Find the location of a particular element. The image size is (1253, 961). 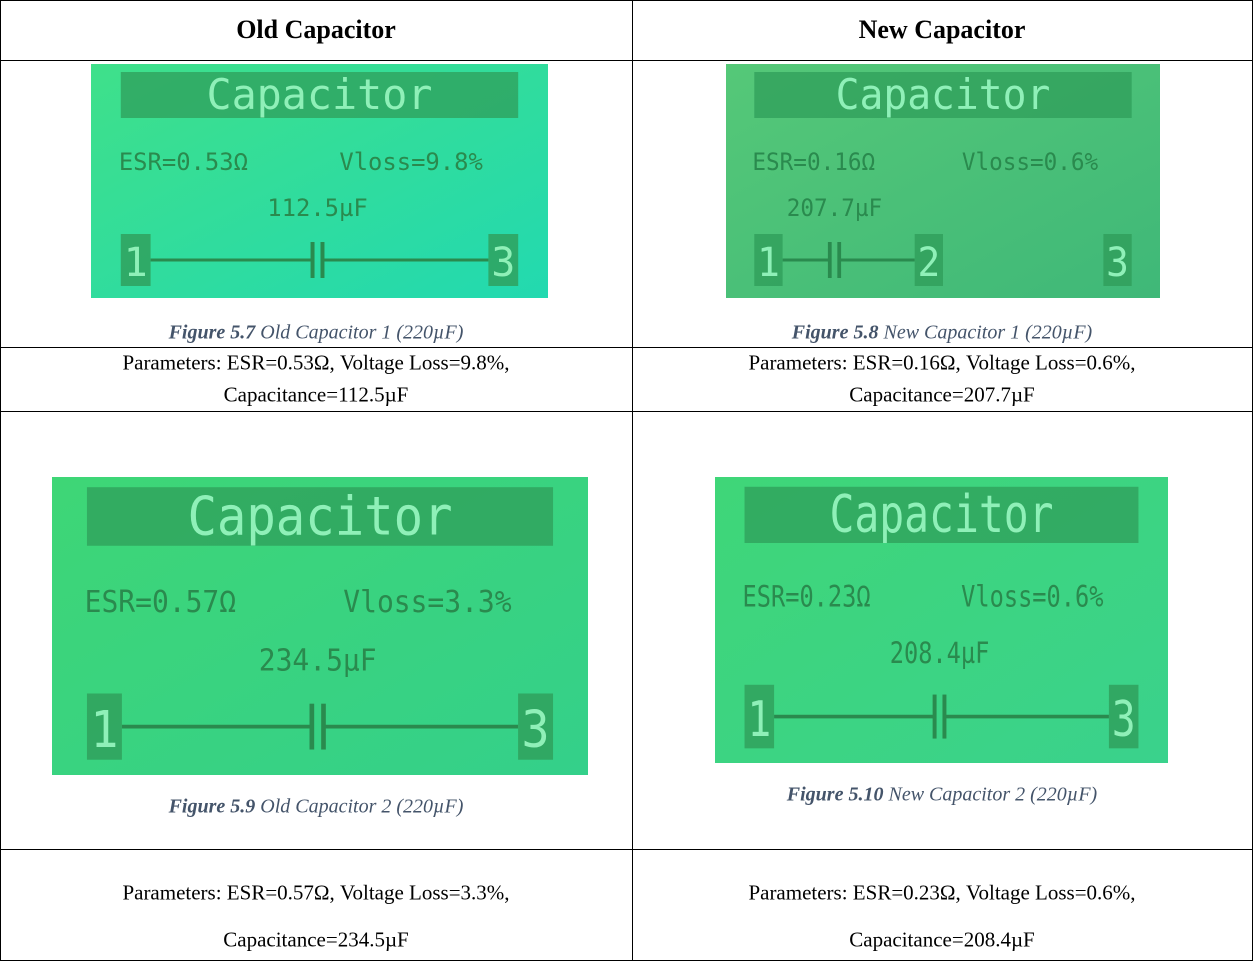

figure-caption: Figure 5.10 New Capacitor 2 (220µF) is located at coordinates (942, 795).